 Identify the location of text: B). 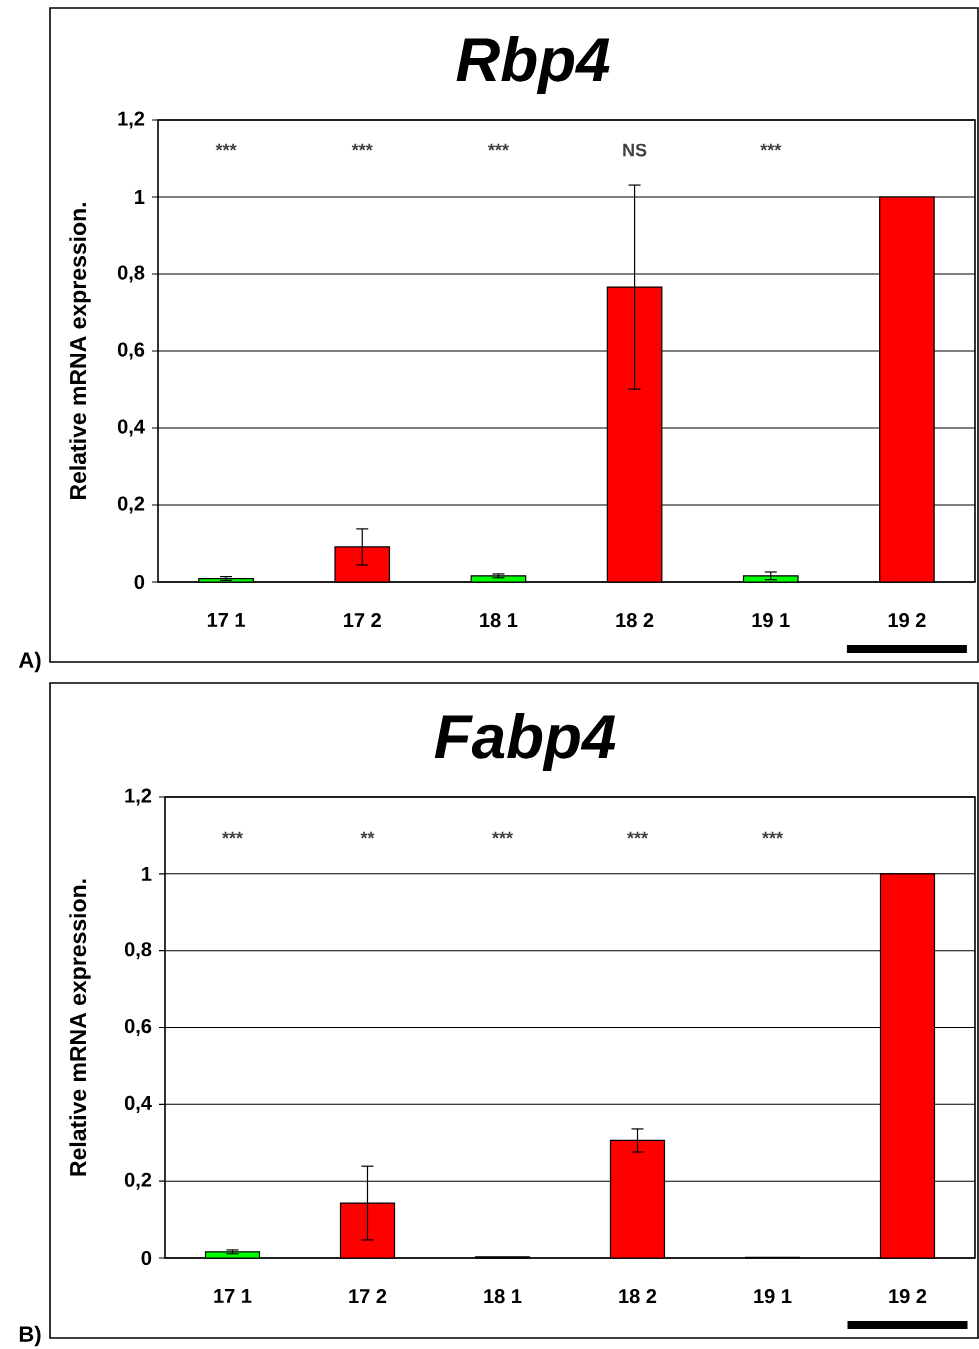
(30, 1336).